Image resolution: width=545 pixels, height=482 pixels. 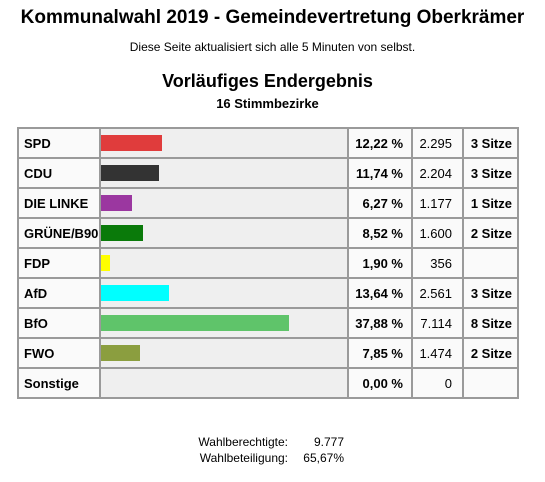 I want to click on votes-count: 1.474, so click(x=437, y=353).